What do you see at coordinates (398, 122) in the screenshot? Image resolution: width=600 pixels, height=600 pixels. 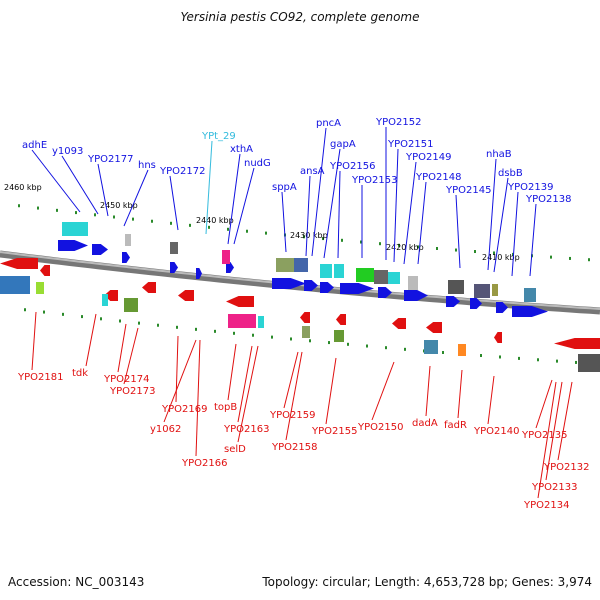 I see `top-gene-label: YPO2152` at bounding box center [398, 122].